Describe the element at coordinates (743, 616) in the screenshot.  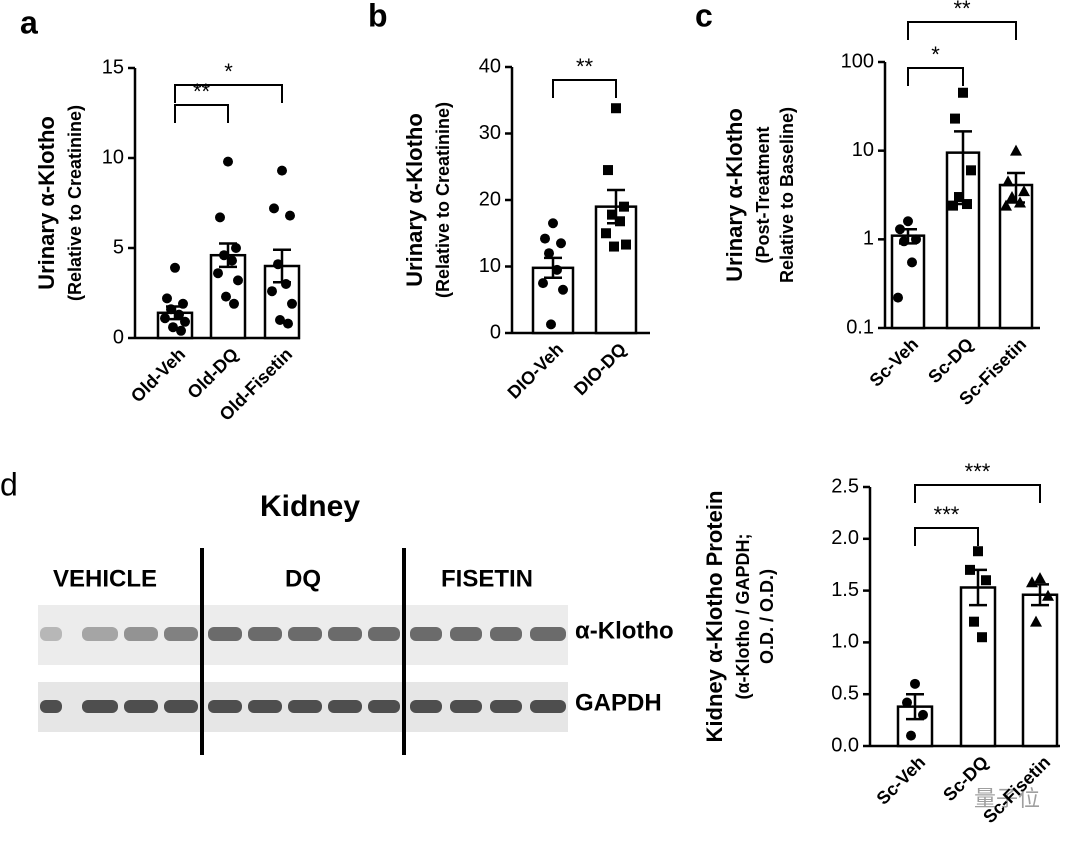
I see `y-axis-label: (α-Klotho / GAPDH;` at that location.